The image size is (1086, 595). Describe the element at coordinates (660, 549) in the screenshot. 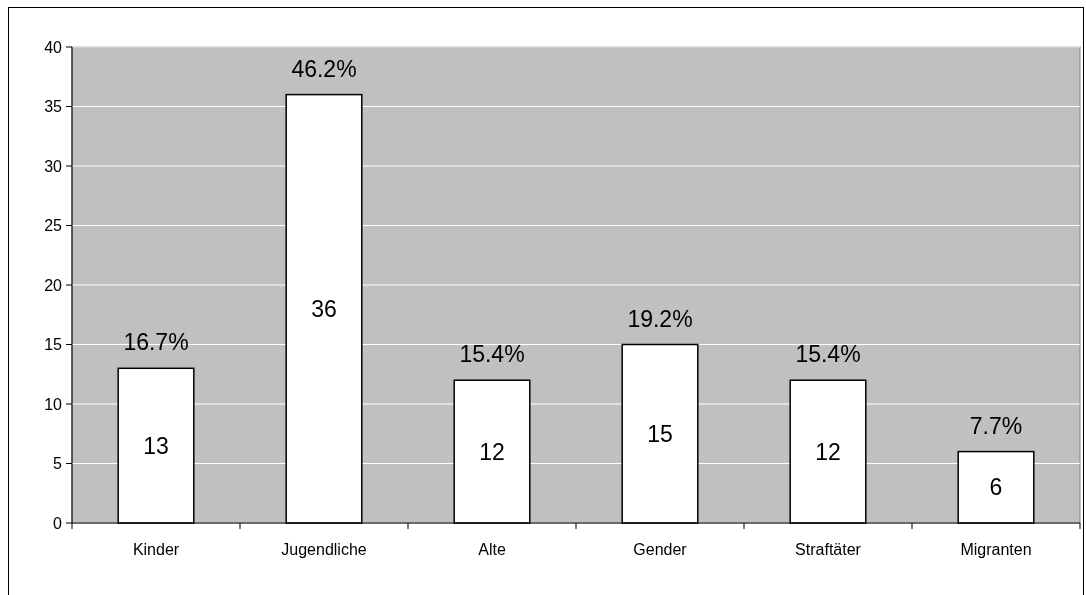

I see `x-tick-label: Gender` at that location.